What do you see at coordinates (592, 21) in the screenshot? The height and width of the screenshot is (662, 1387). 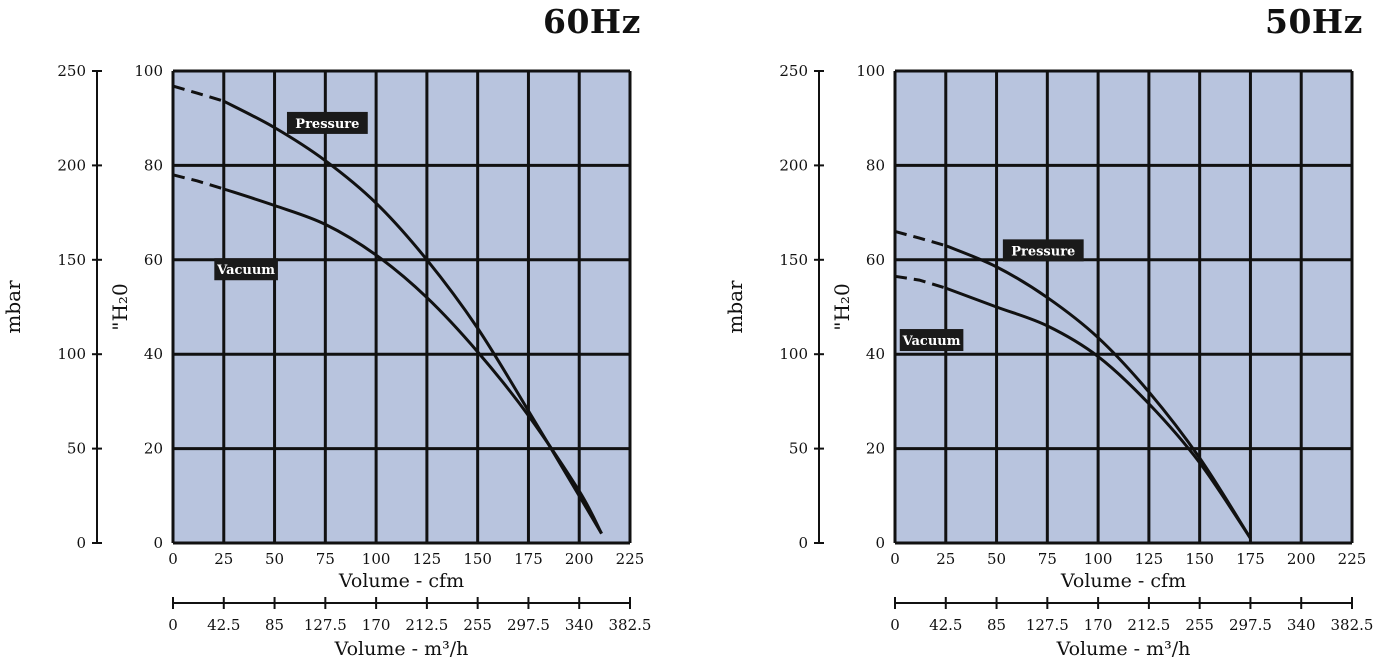 I see `chart-1-frequency-title: 60Hz` at bounding box center [592, 21].